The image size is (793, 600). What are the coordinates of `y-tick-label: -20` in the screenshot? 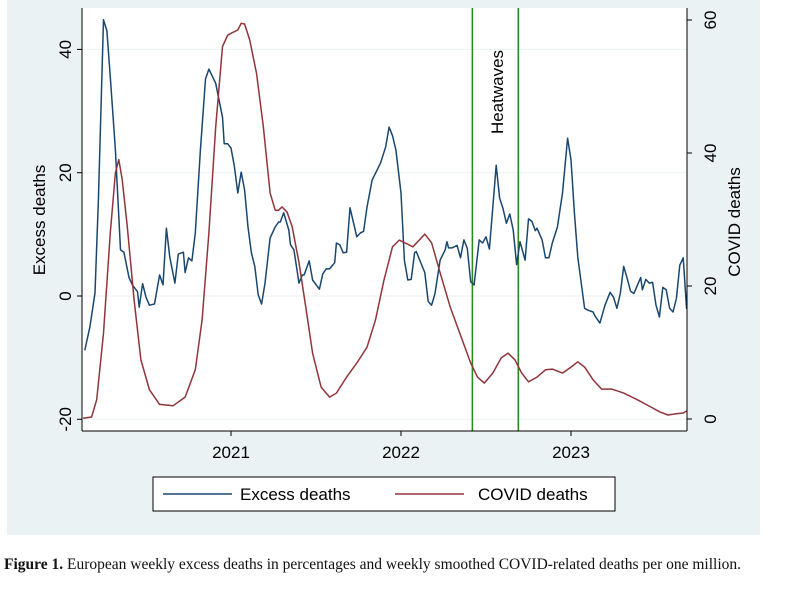 It's located at (65, 419).